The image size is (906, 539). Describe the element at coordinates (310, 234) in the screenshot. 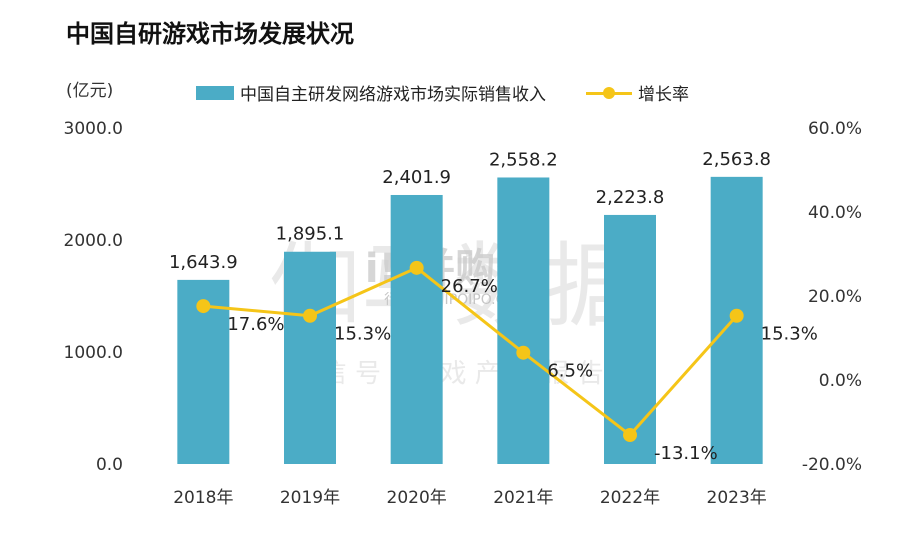

I see `bar-value-label: 1,895.1` at that location.